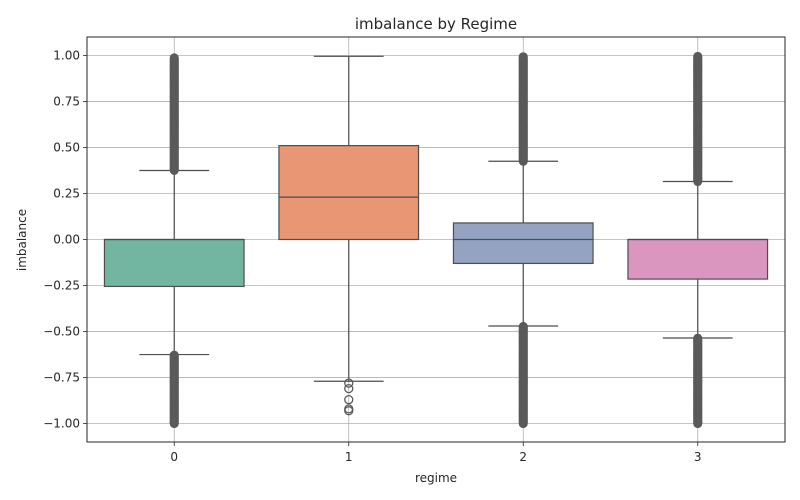 The height and width of the screenshot is (500, 800). What do you see at coordinates (61, 424) in the screenshot?
I see `y-tick-label: −1.00` at bounding box center [61, 424].